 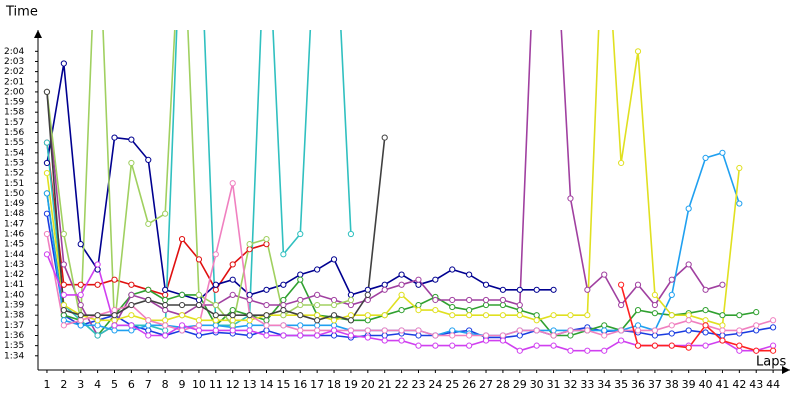 What do you see at coordinates (554, 384) in the screenshot?
I see `x-tick-label: 31` at bounding box center [554, 384].